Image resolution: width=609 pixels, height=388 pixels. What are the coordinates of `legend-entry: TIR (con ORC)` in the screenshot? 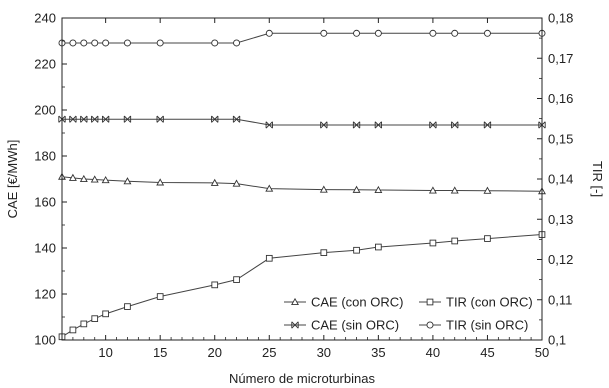 It's located at (476, 302).